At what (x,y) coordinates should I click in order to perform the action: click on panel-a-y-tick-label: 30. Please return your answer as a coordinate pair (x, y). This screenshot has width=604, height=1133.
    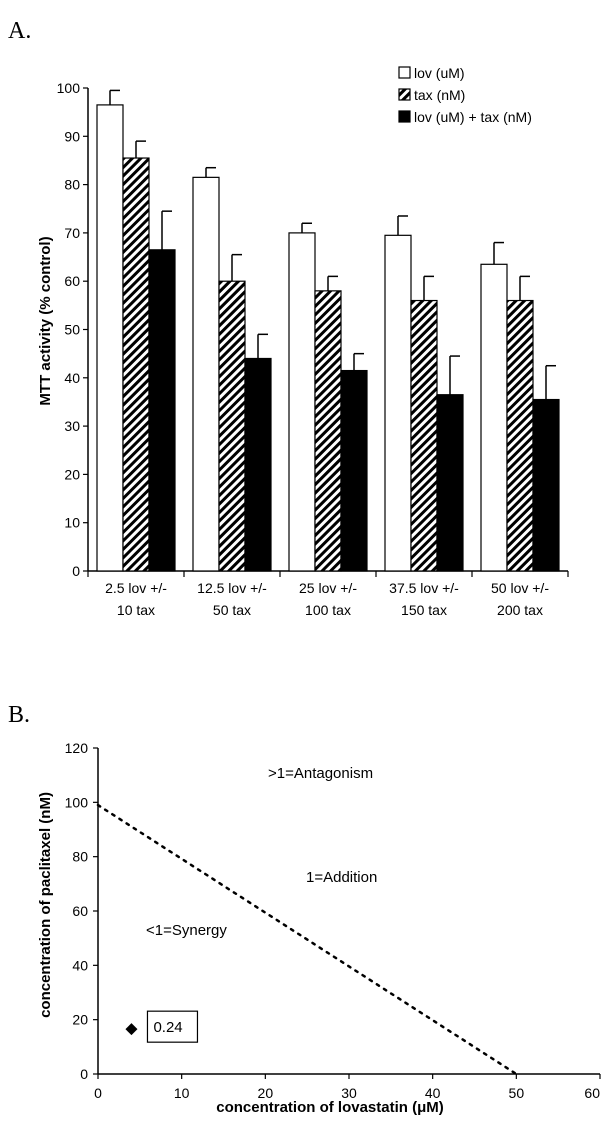
    Looking at the image, I should click on (72, 426).